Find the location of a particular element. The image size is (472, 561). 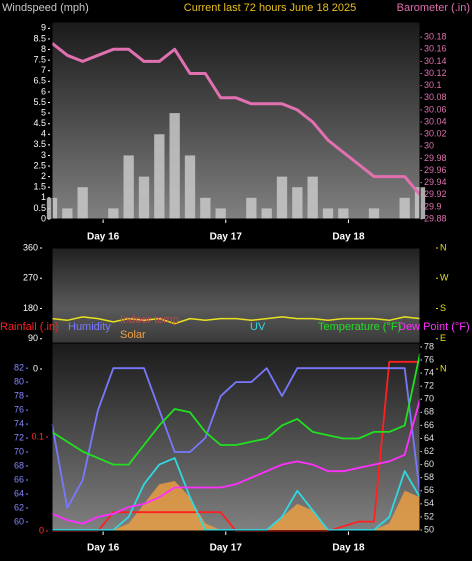

y-tick-label: 0.5 is located at coordinates (39, 208).